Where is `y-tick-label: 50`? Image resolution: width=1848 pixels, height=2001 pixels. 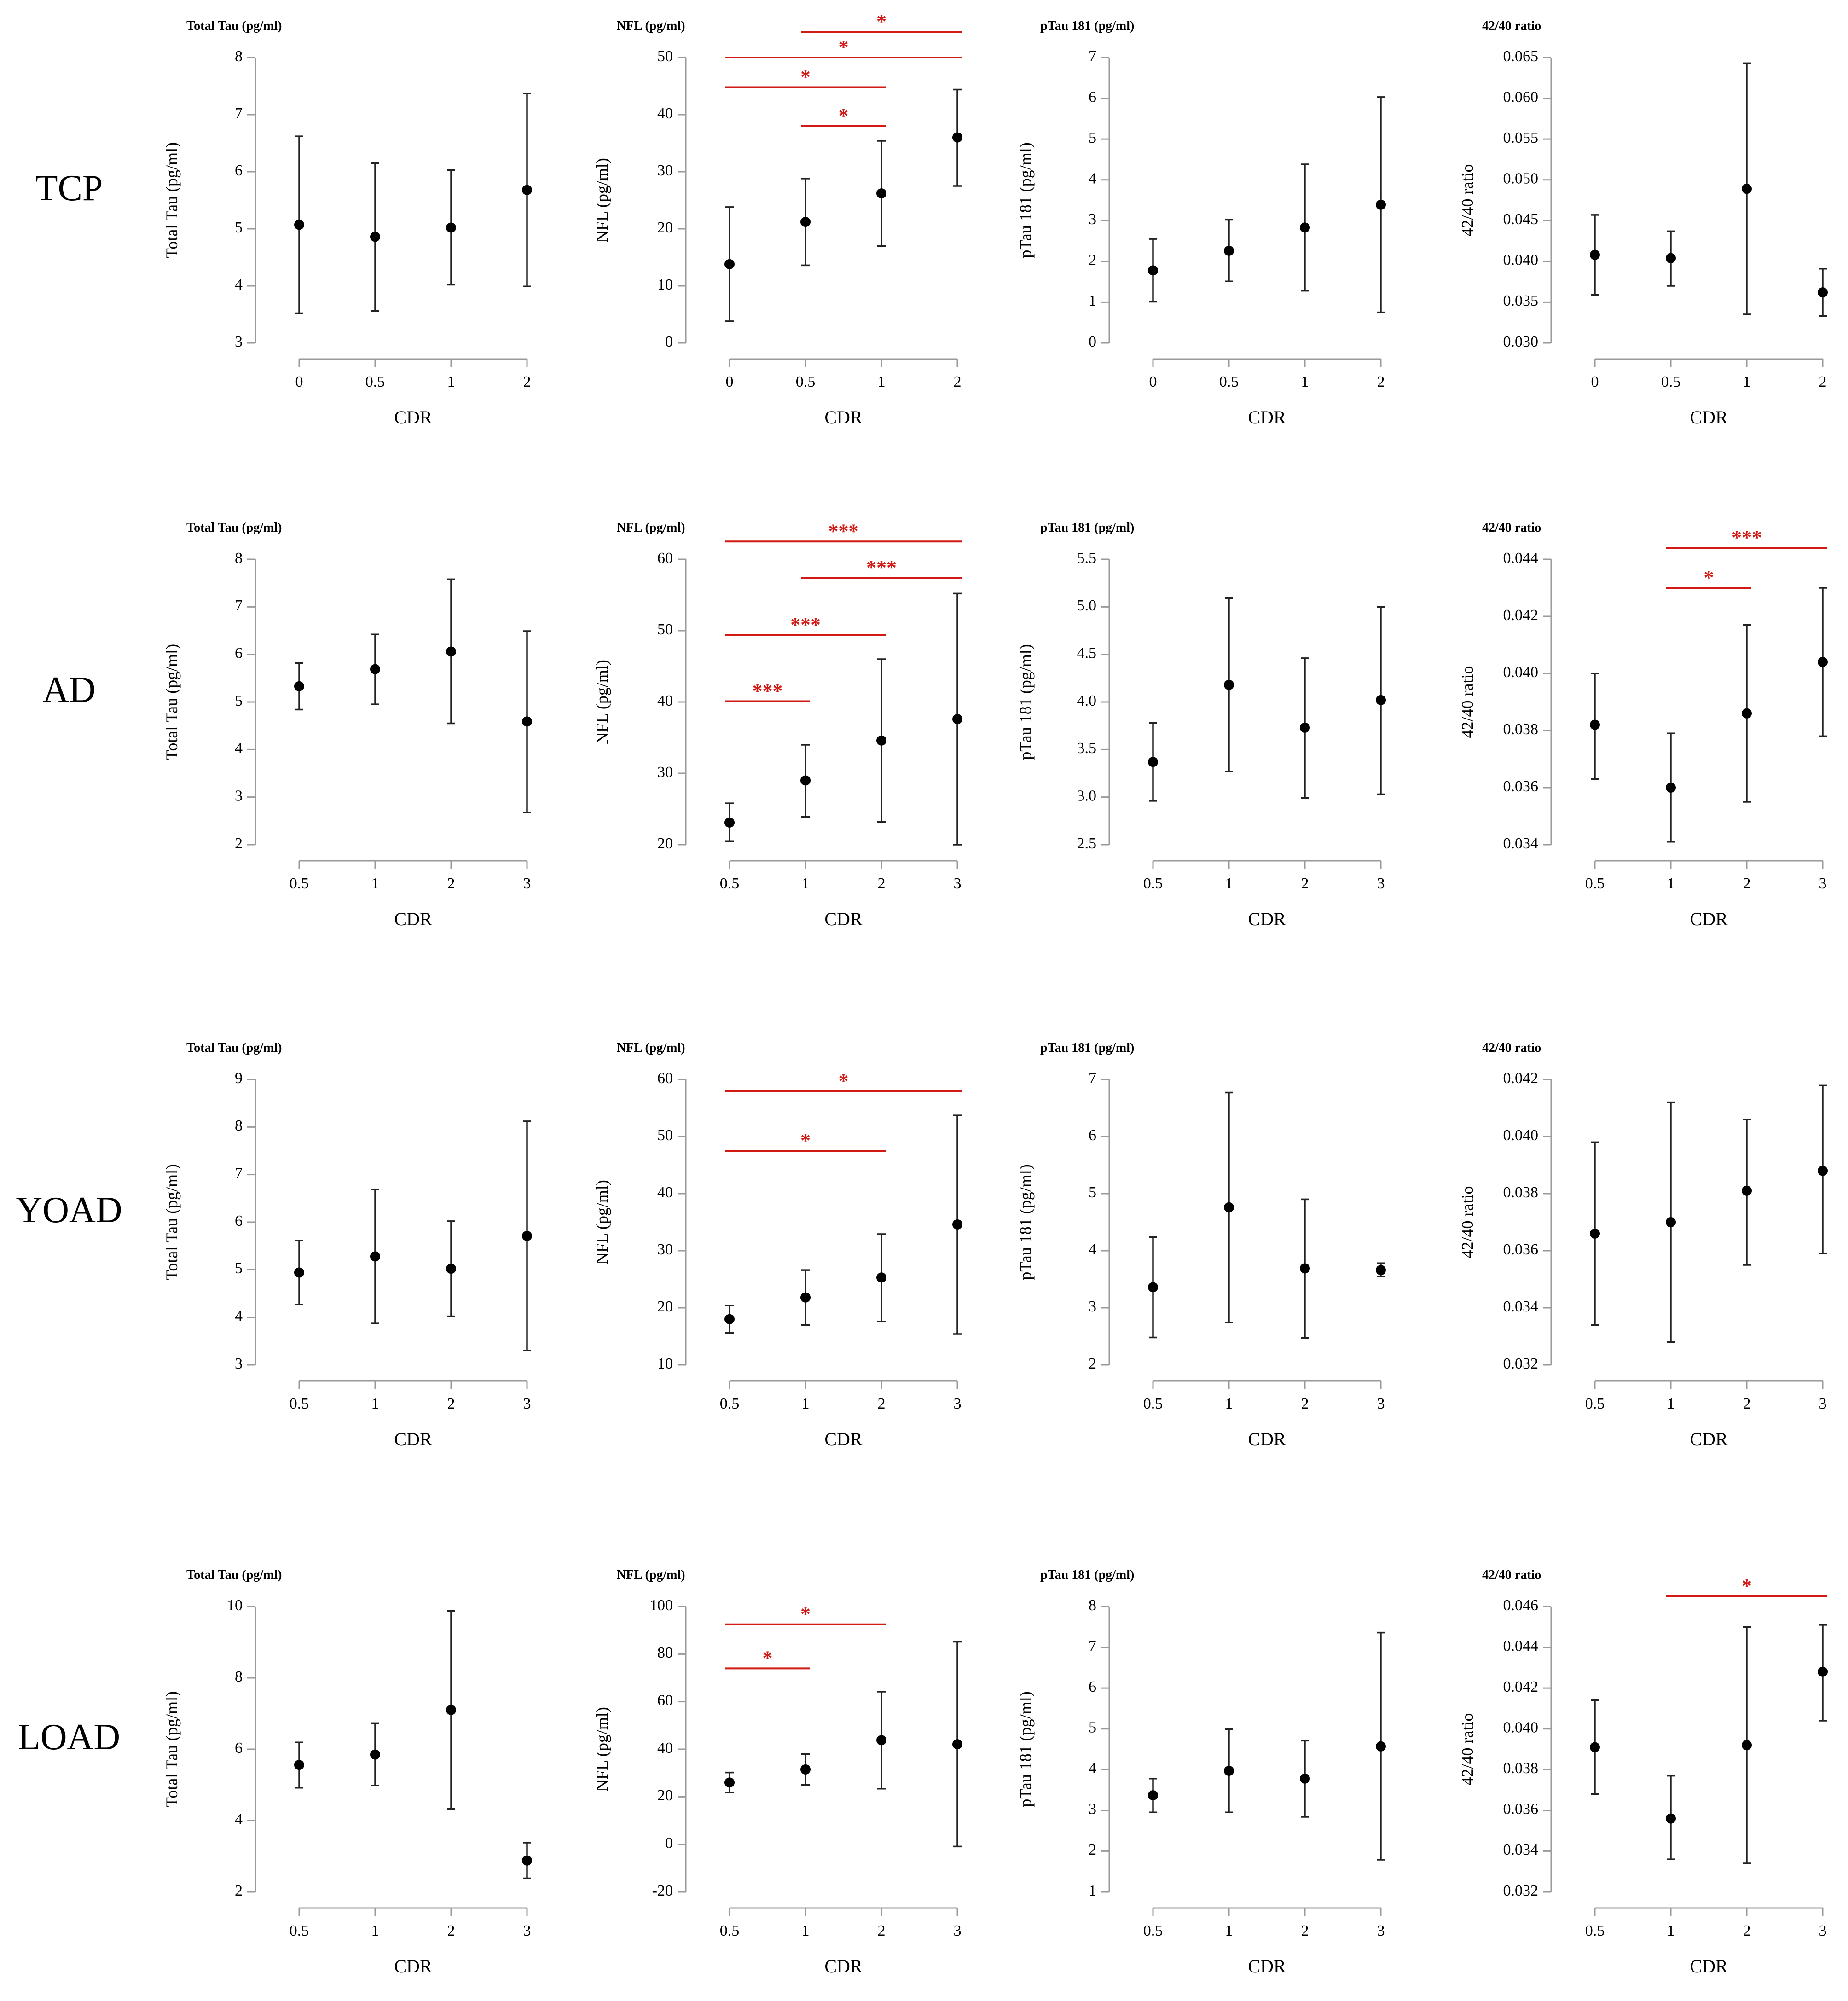 y-tick-label: 50 is located at coordinates (665, 56).